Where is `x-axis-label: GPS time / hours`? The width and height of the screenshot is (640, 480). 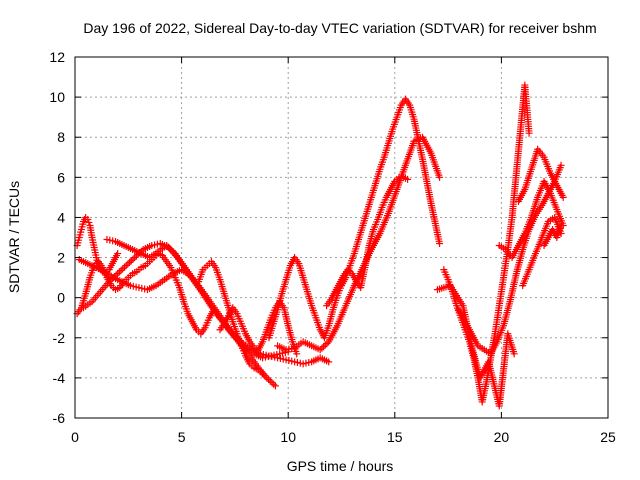 x-axis-label: GPS time / hours is located at coordinates (340, 466).